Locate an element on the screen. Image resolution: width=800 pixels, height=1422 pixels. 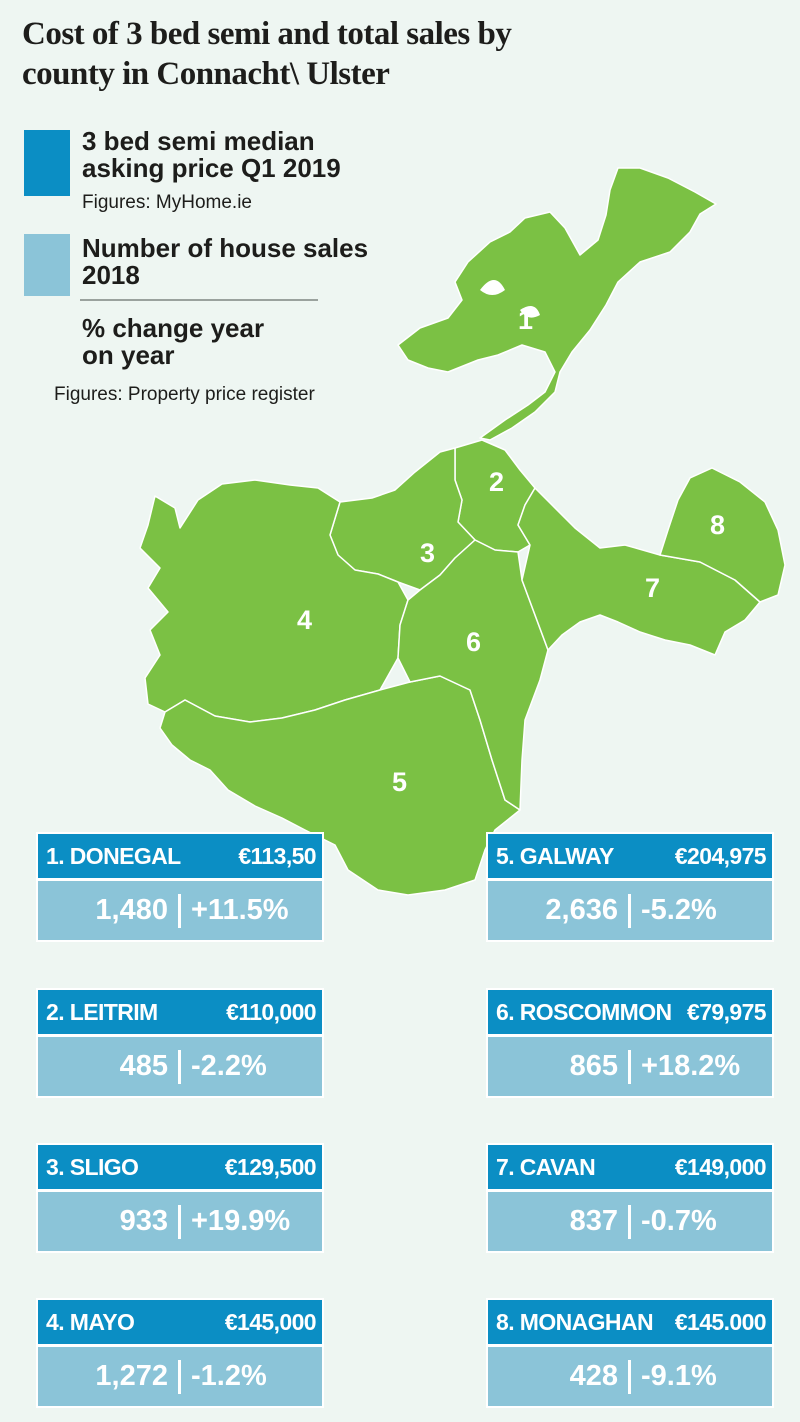
sales-source-note: Figures: Property price register is located at coordinates (184, 394).